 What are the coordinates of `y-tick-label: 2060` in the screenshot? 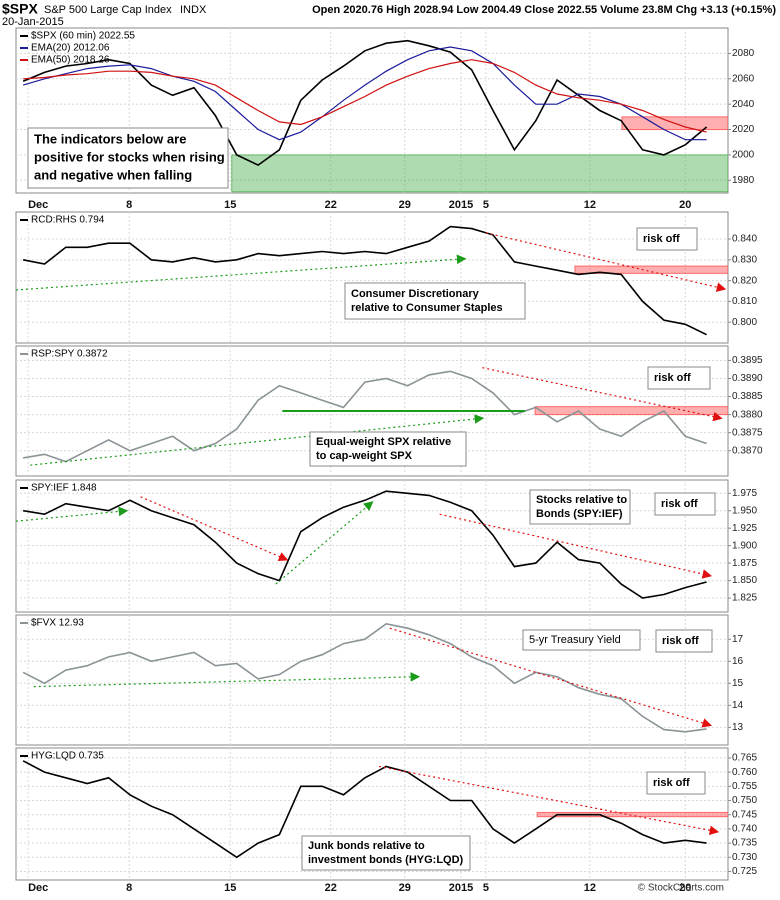 It's located at (743, 78).